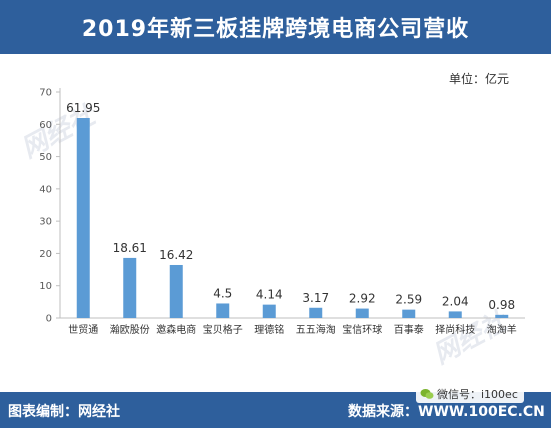  What do you see at coordinates (130, 329) in the screenshot?
I see `category-label: 瀚欧股份` at bounding box center [130, 329].